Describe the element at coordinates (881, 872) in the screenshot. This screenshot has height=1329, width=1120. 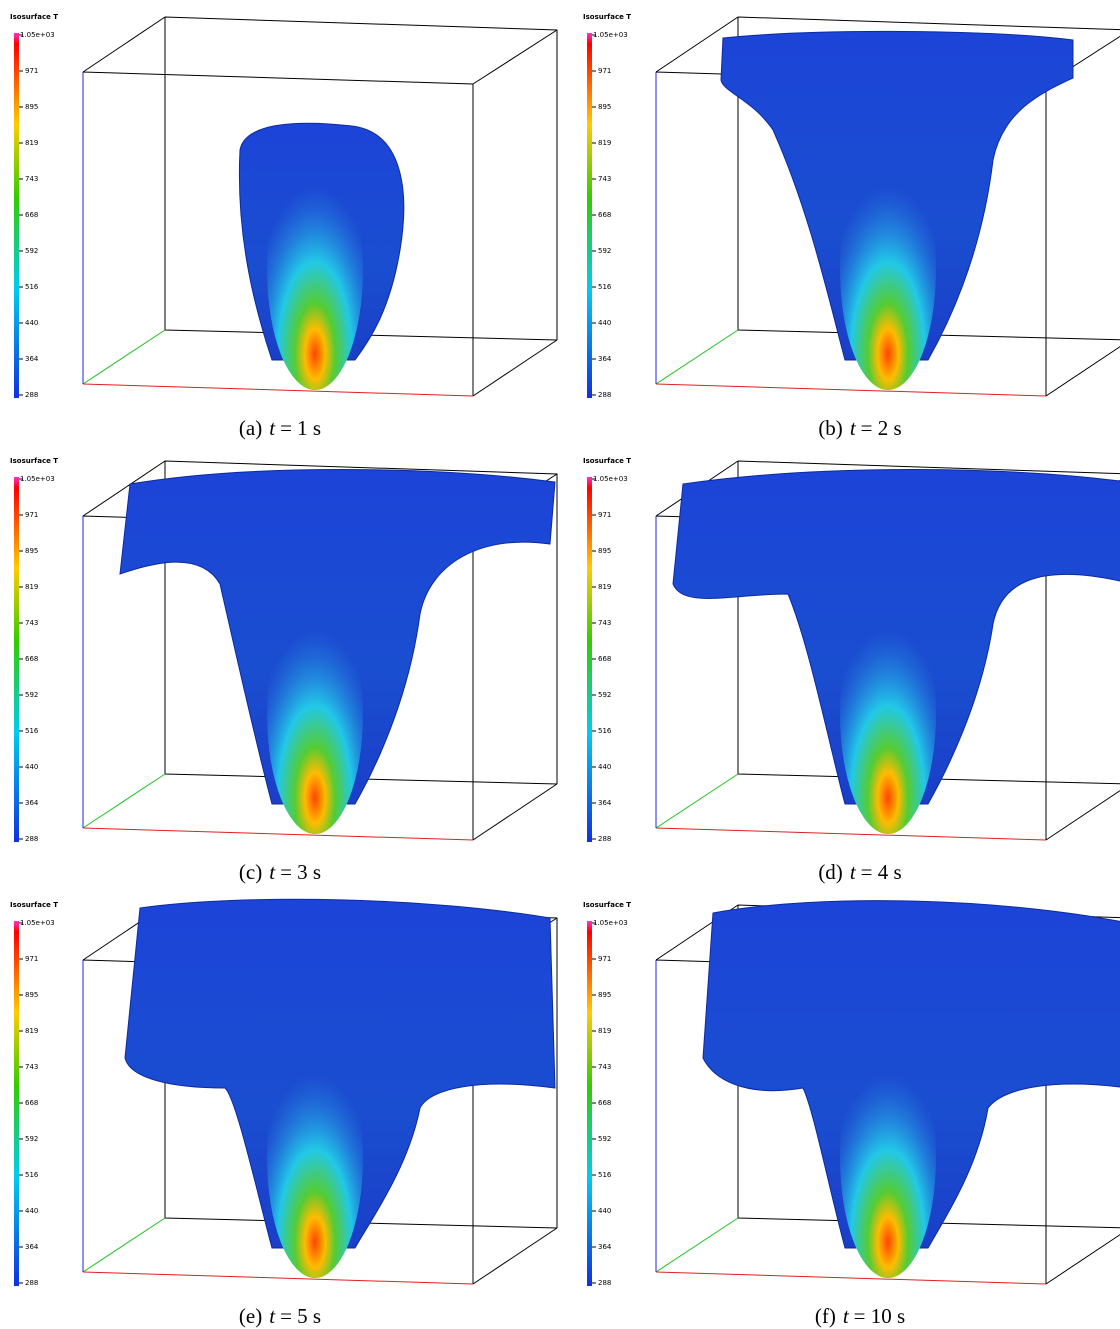
I see `caption-value: = 4 s` at that location.